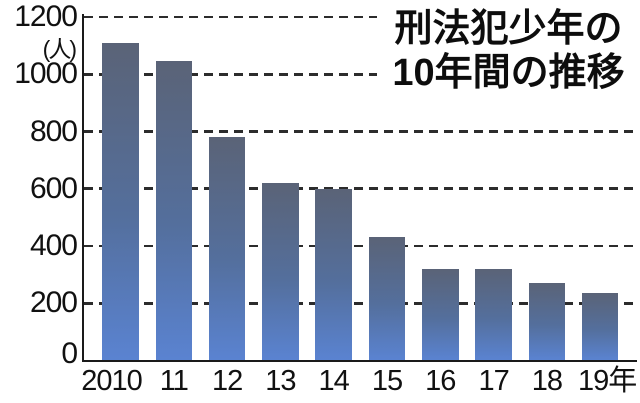 This screenshot has width=640, height=403. Describe the element at coordinates (334, 381) in the screenshot. I see `x-tick-label-14: 14` at that location.